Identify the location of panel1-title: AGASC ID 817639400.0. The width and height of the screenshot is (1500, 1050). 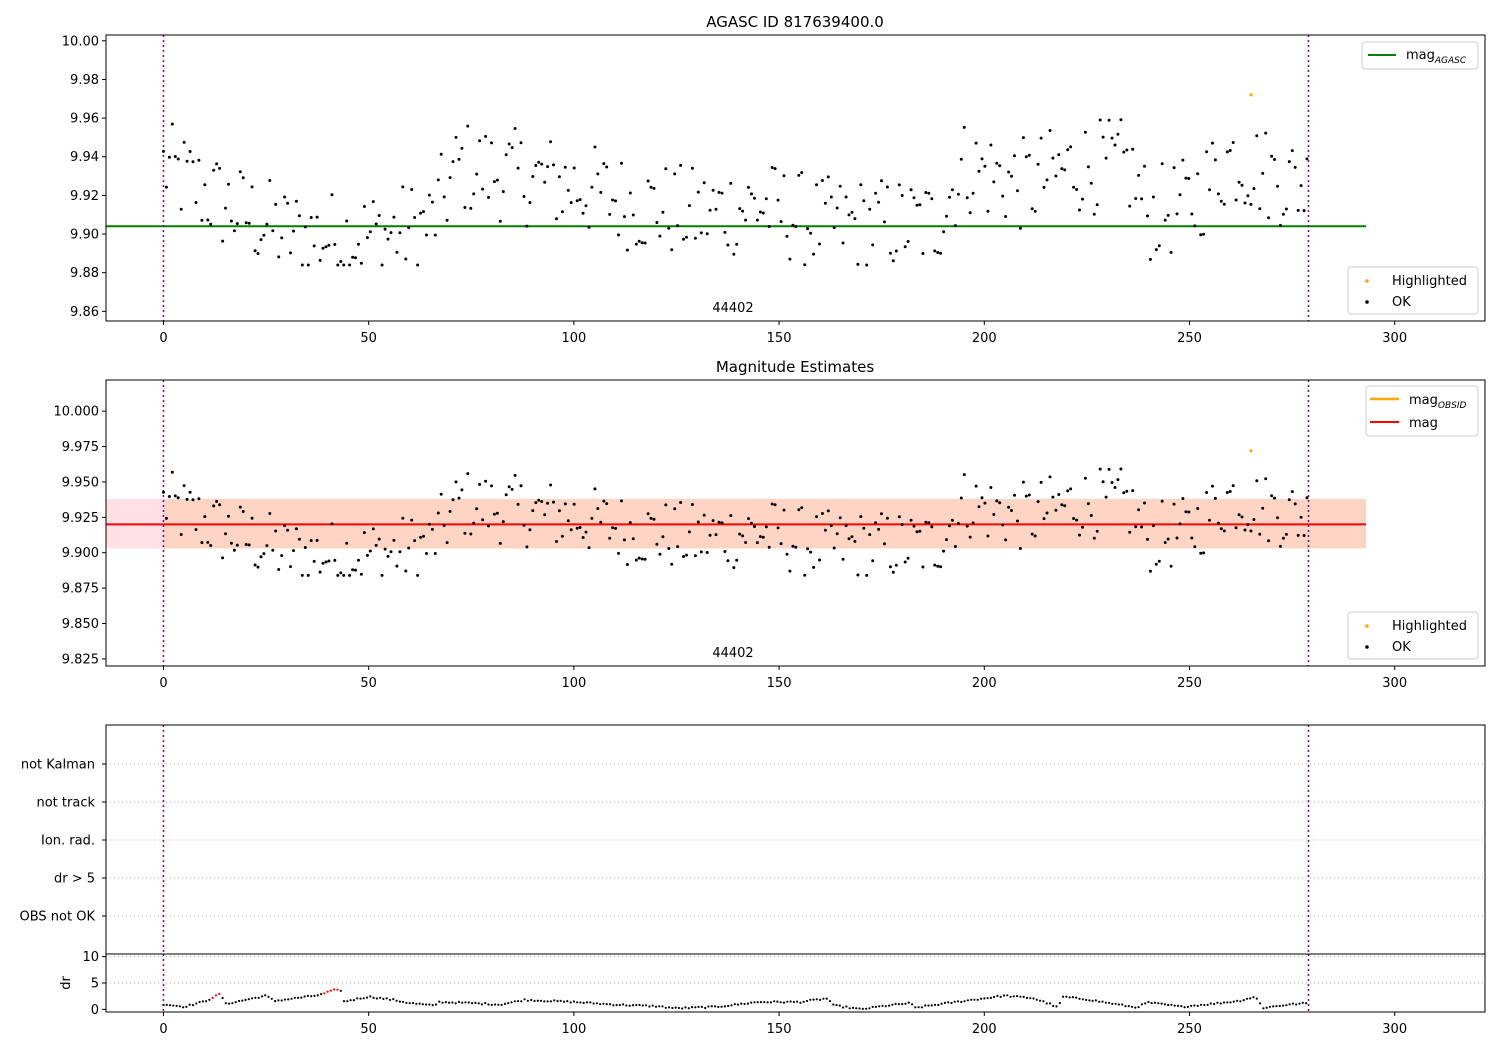
(795, 22).